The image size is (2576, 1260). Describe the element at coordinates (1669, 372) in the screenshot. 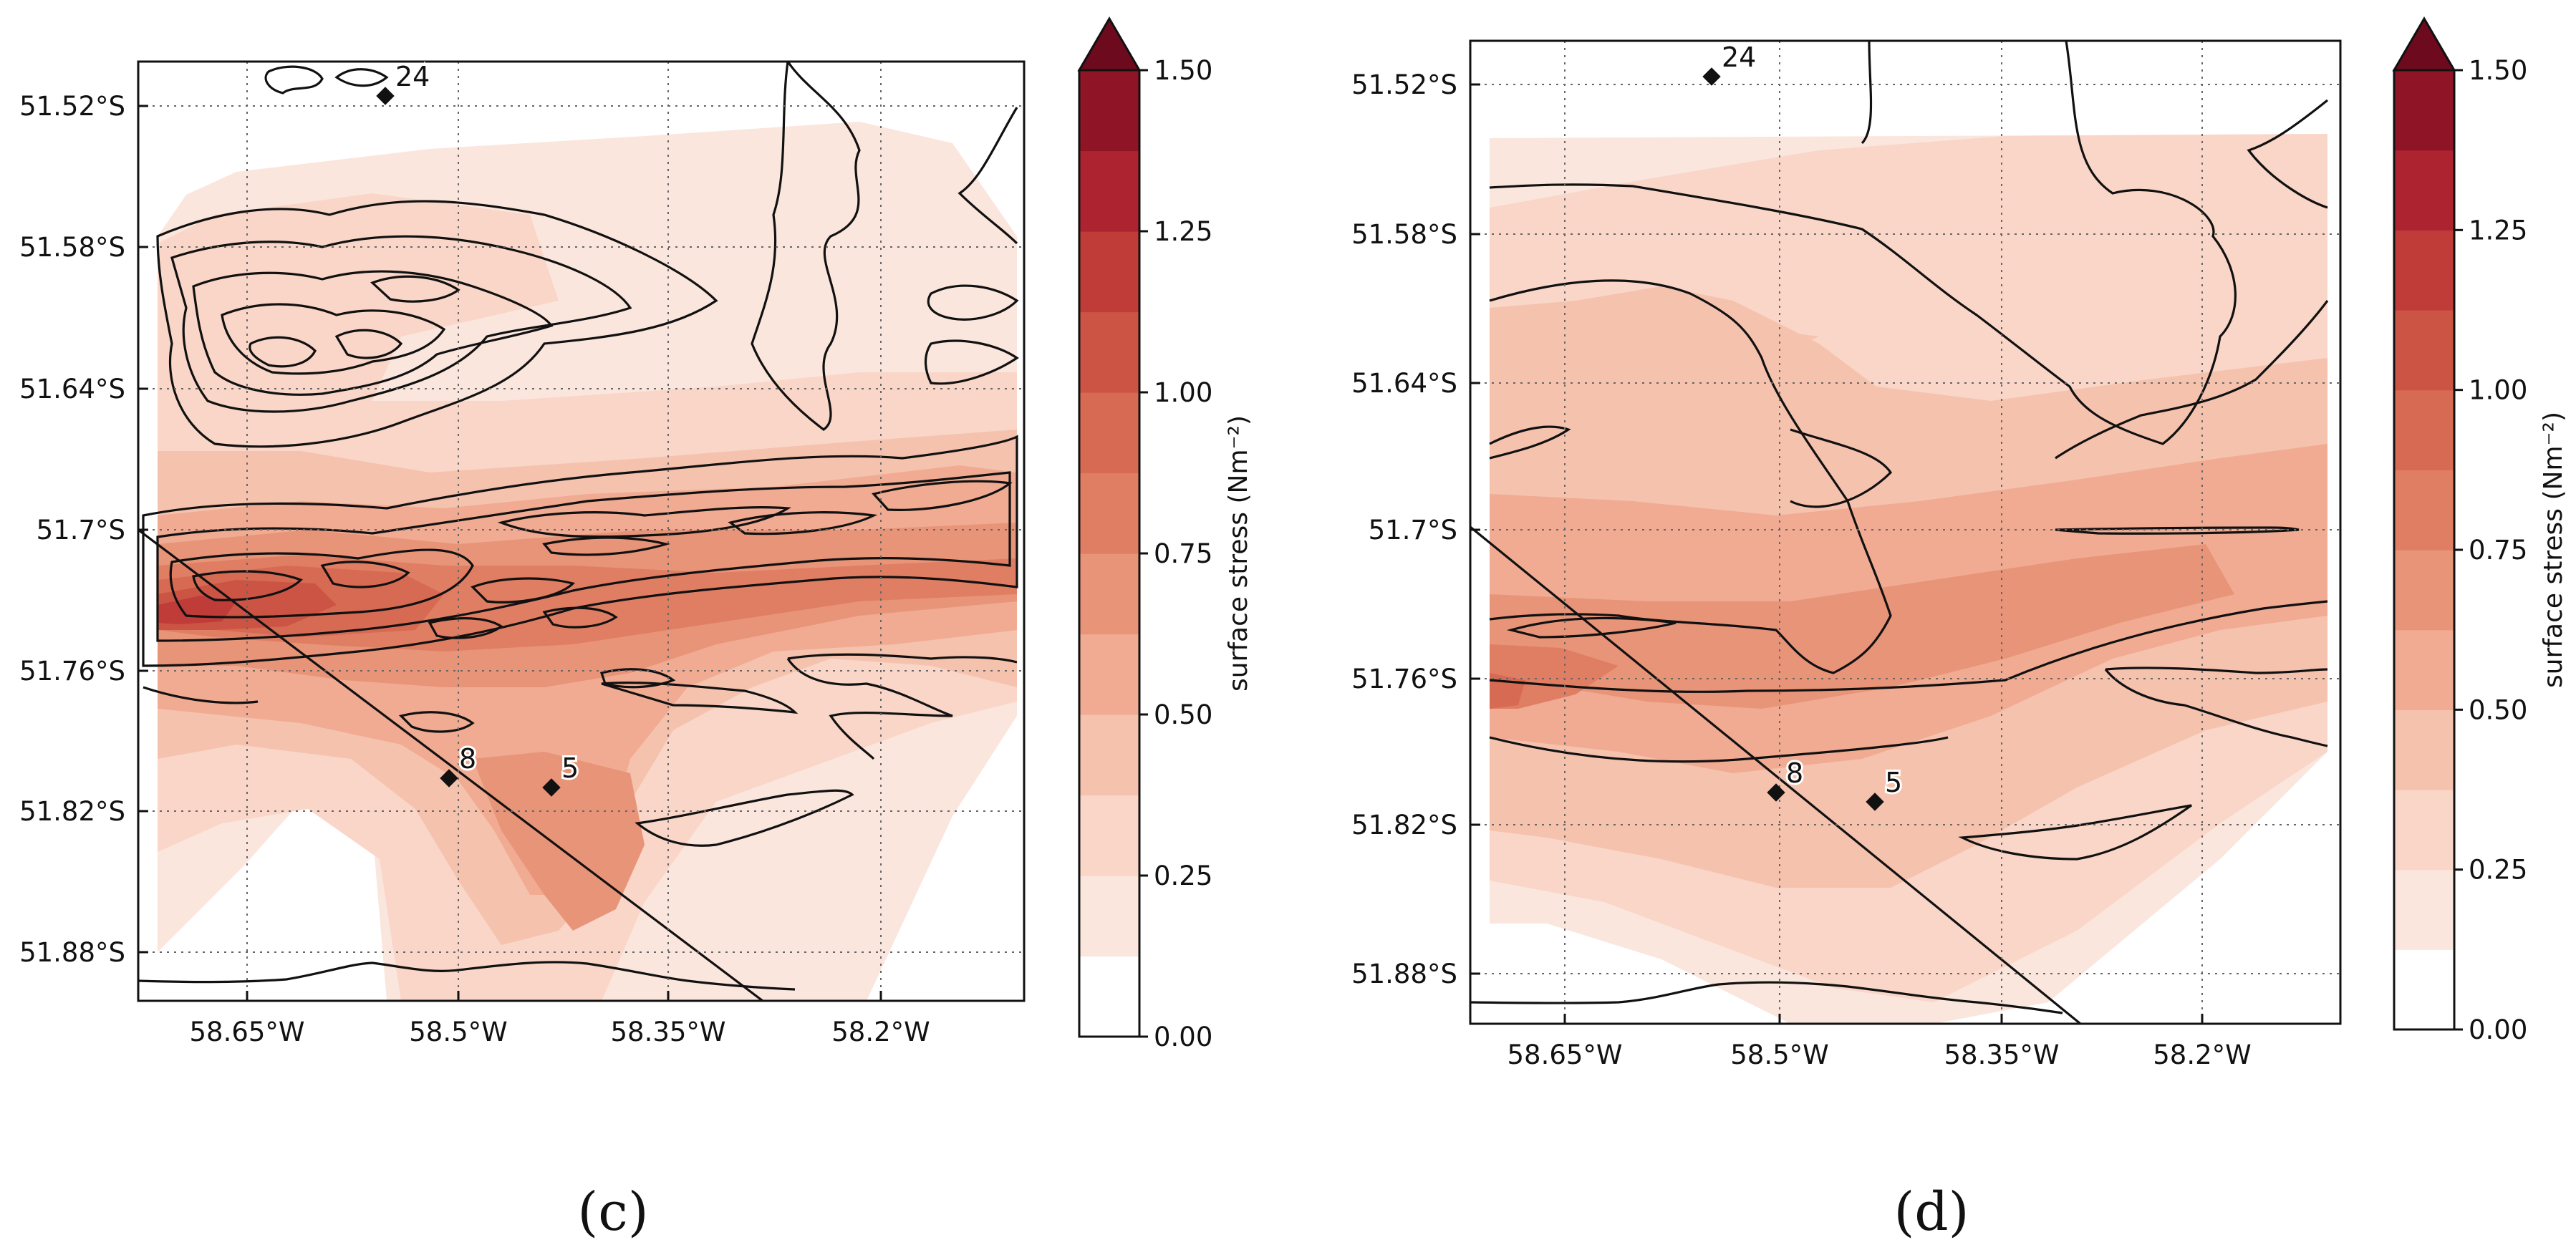

I see `stress-fill-level-3b` at that location.